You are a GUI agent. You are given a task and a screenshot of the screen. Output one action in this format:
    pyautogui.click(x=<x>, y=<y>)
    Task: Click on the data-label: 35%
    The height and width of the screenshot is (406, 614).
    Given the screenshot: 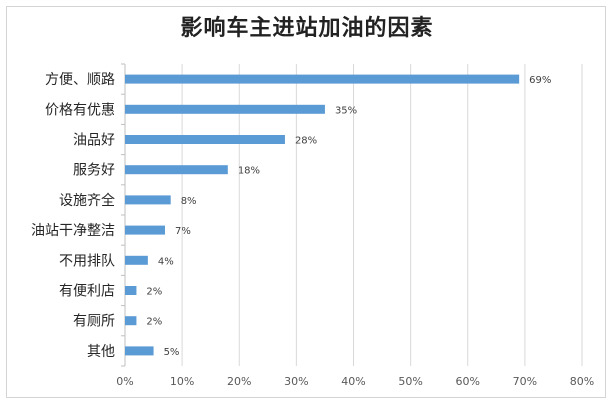 What is the action you would take?
    pyautogui.click(x=346, y=110)
    